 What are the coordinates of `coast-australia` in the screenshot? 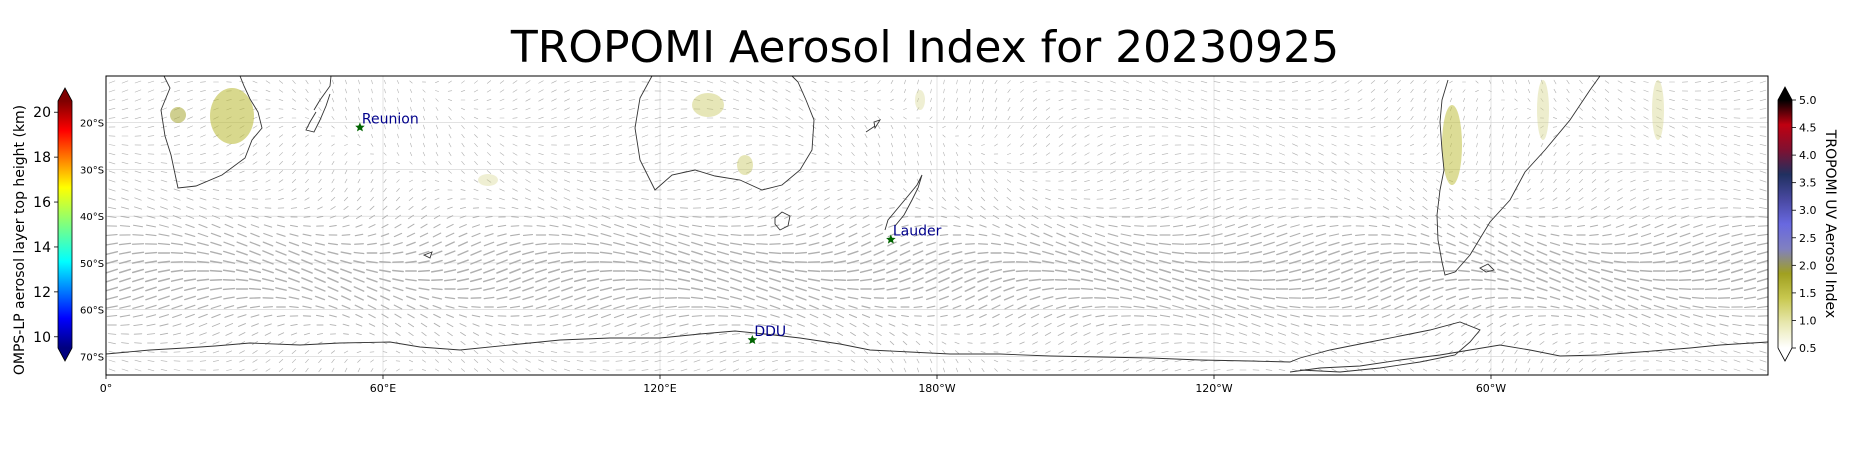 It's located at (724, 133).